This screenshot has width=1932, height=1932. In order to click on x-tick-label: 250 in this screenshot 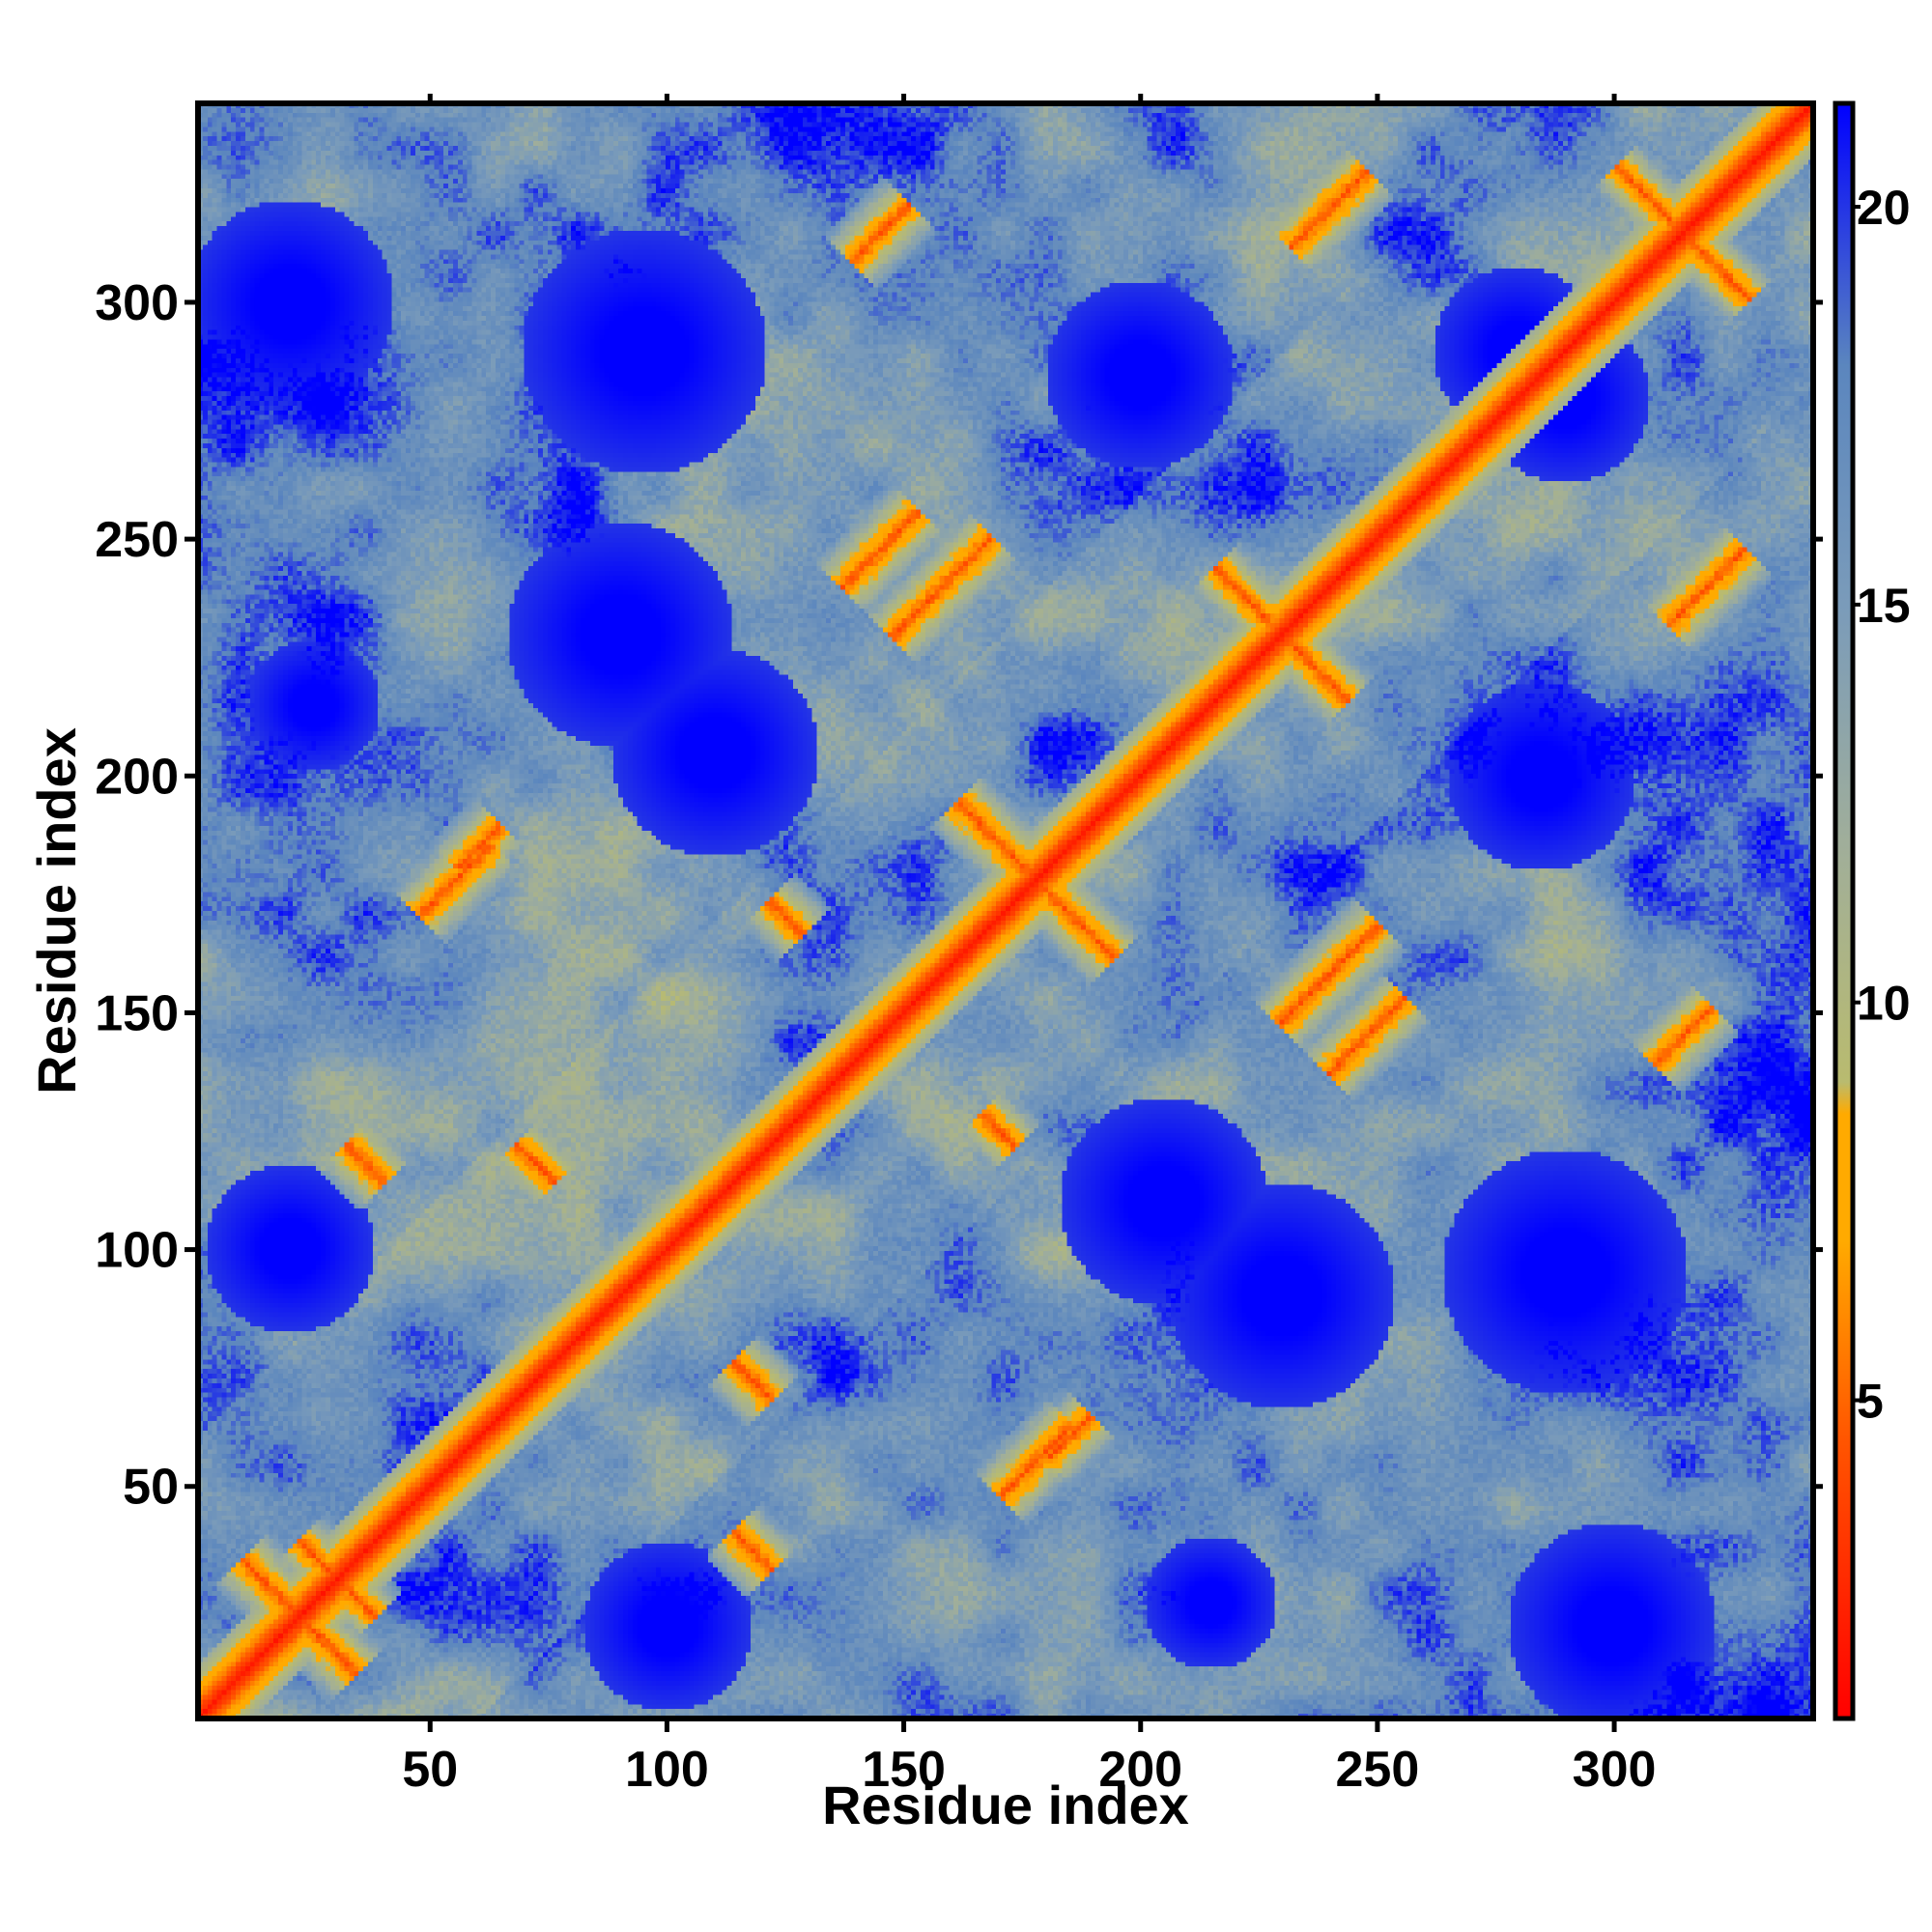, I will do `click(1378, 1770)`.